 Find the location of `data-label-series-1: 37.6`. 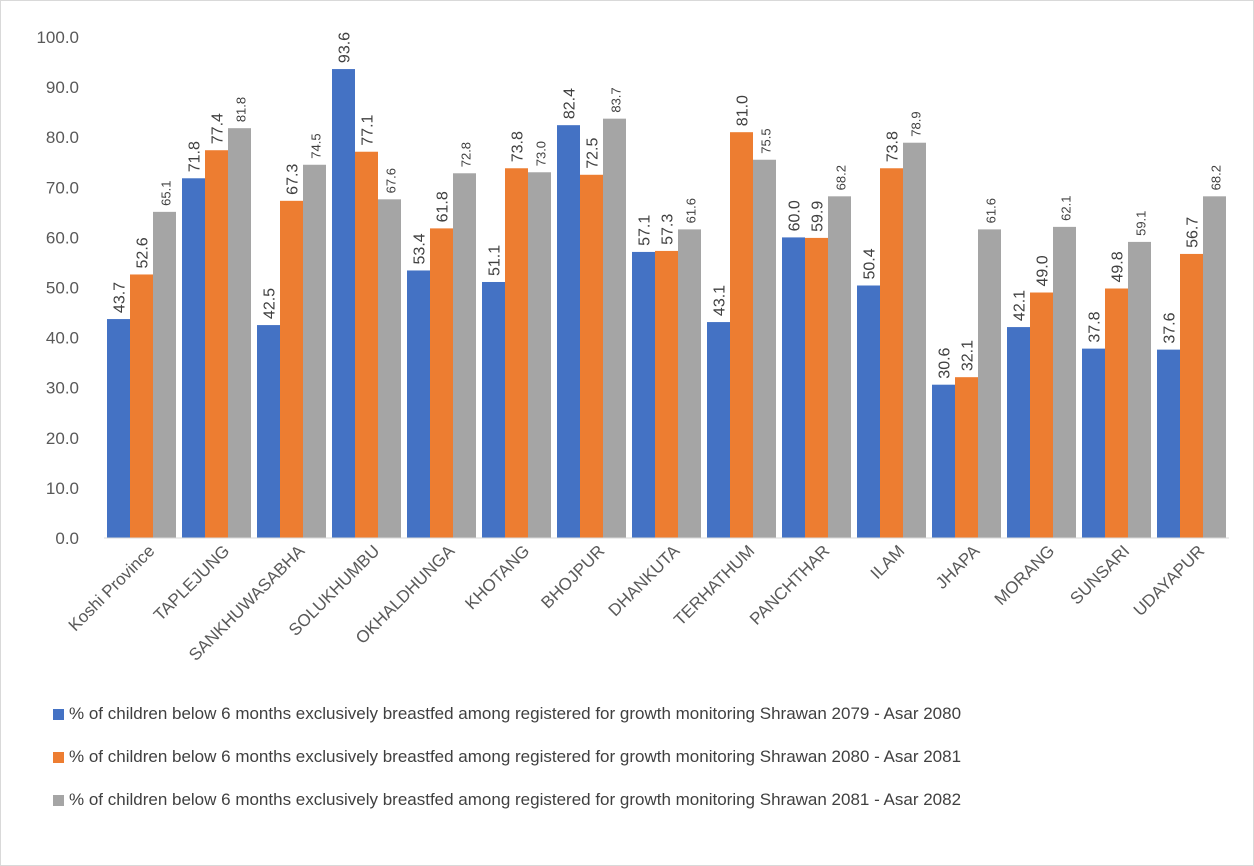

data-label-series-1: 37.6 is located at coordinates (1170, 327).